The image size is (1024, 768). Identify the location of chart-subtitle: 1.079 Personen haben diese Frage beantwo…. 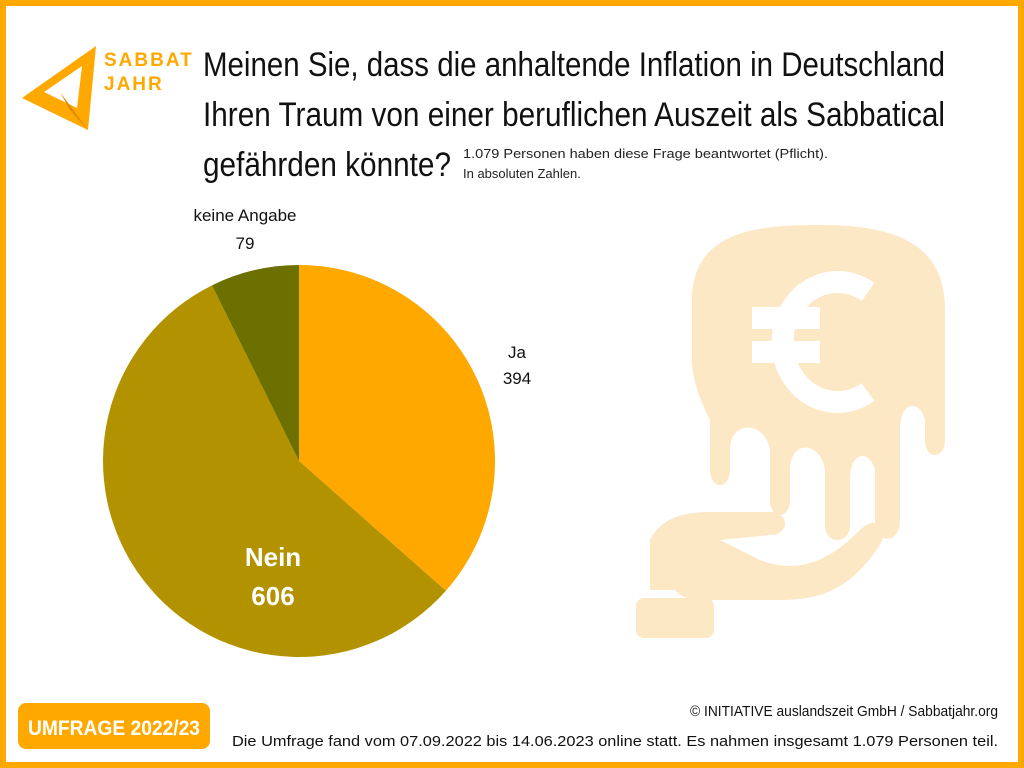
(645, 153).